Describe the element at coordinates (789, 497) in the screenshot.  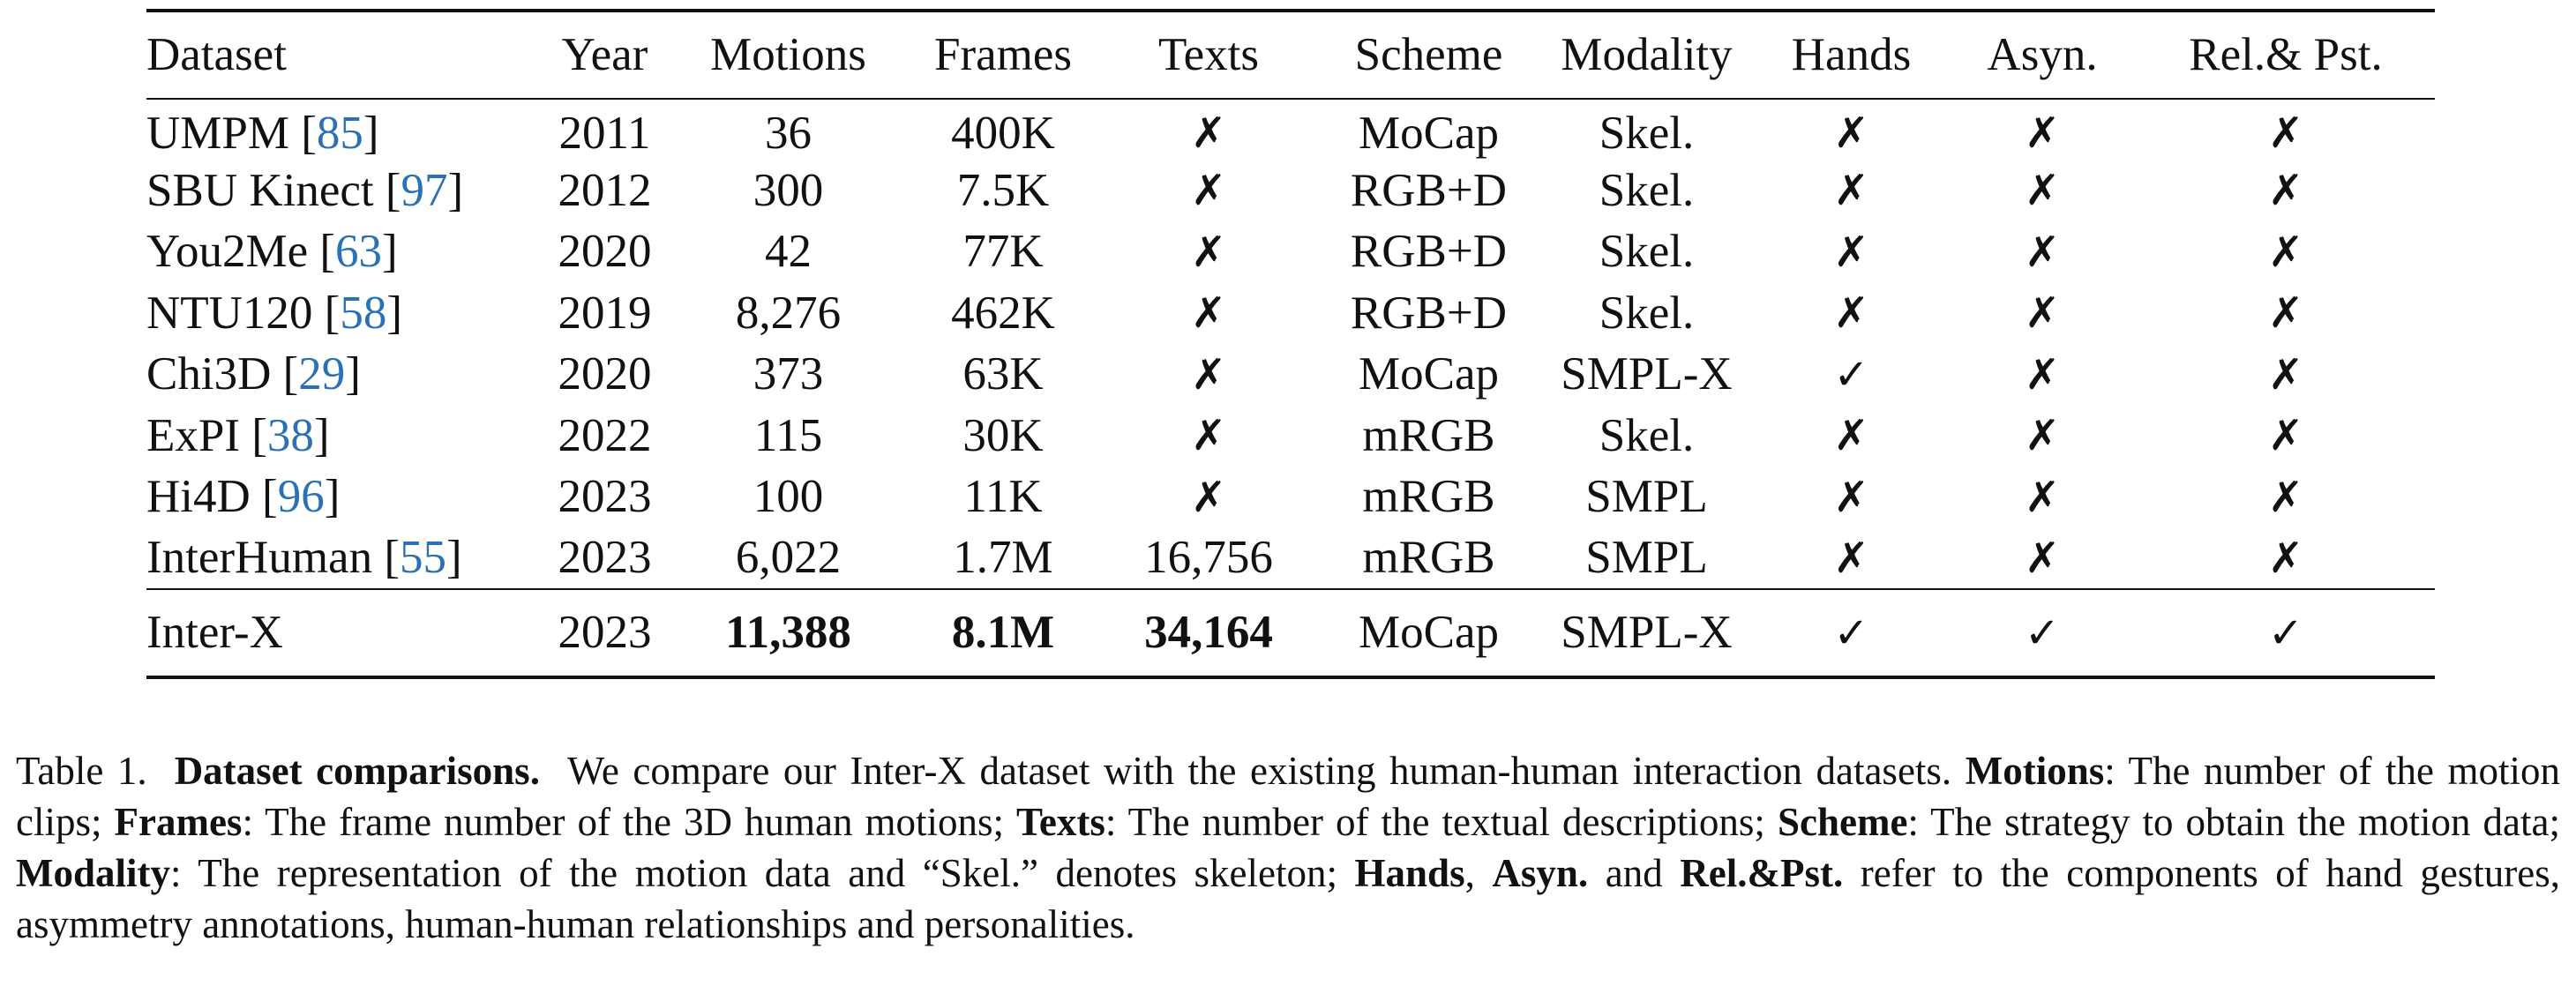
I see `cell-motions: 100` at that location.